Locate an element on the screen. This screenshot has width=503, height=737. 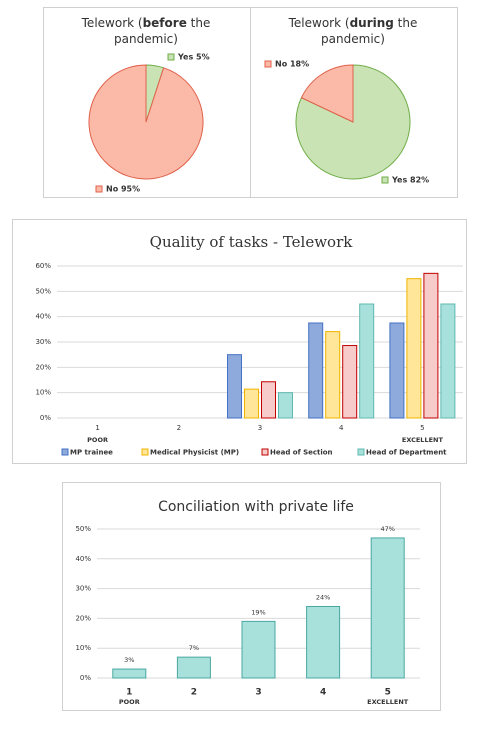
chart-title: Quality of tasks - Telework is located at coordinates (252, 242).